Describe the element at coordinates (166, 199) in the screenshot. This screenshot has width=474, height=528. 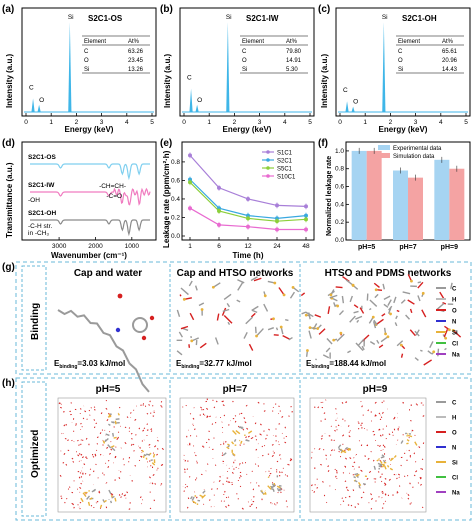
I see `panel-e-ylabel: Leakage rate (ppm/cm²·h)` at that location.